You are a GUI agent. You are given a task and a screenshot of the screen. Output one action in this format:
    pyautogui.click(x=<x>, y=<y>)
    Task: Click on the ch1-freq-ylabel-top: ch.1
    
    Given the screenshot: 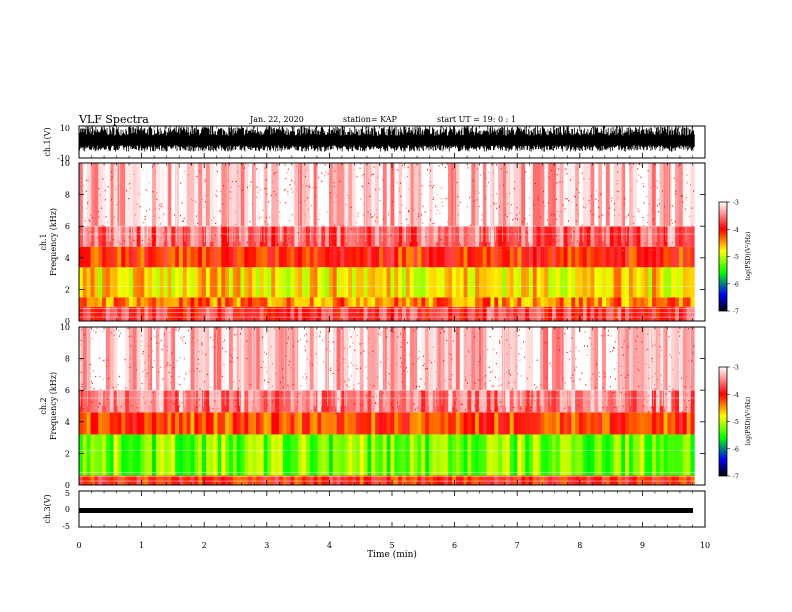 What is the action you would take?
    pyautogui.click(x=43, y=241)
    